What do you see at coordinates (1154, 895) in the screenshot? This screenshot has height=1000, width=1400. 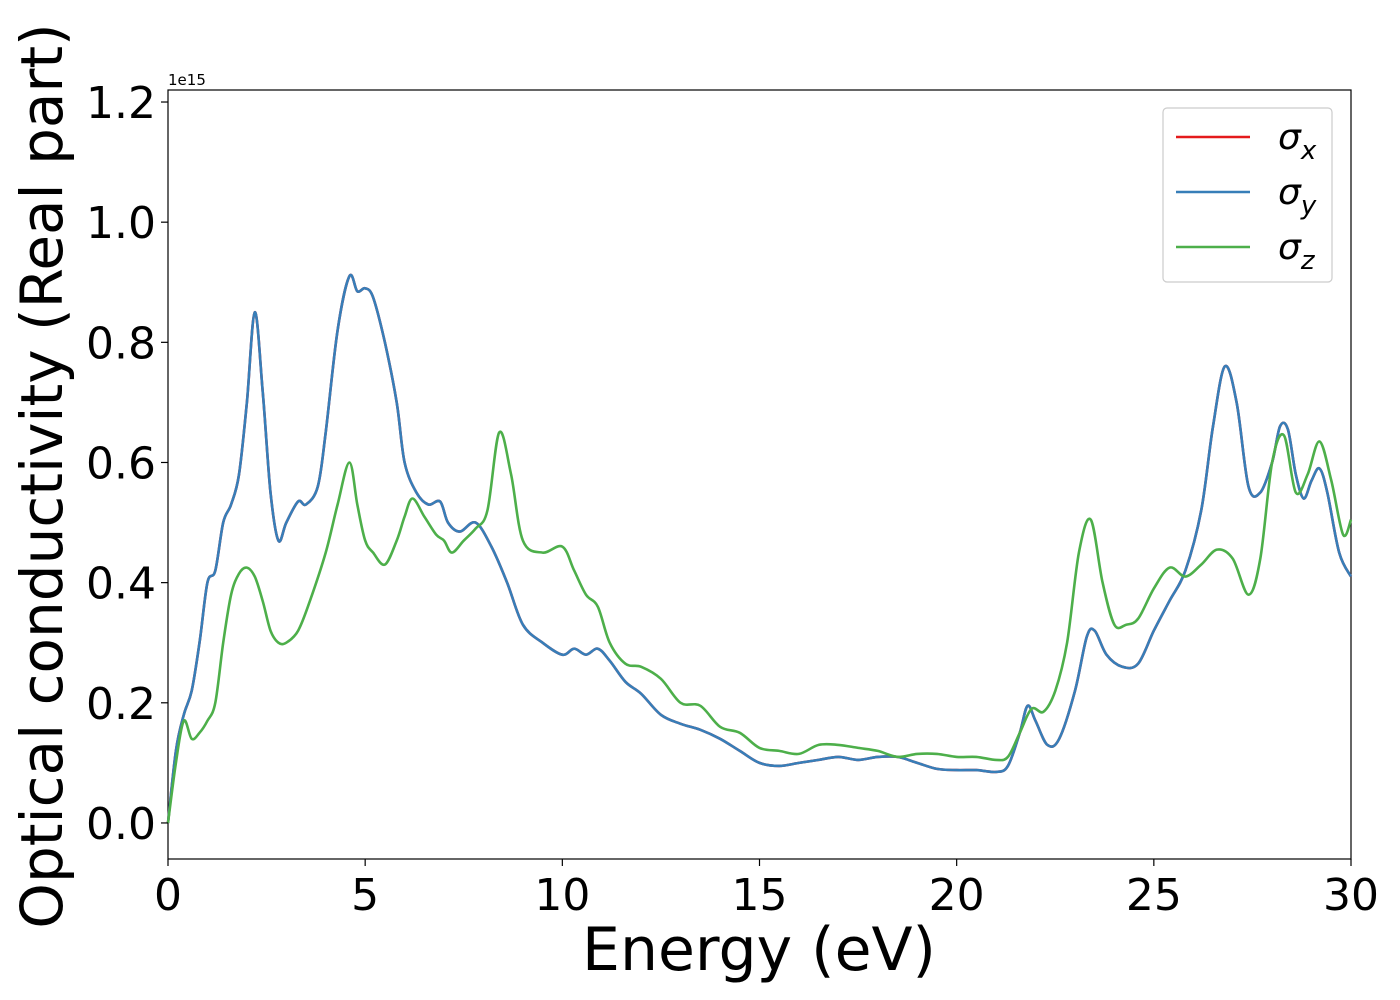 I see `x-tick-label: 25` at bounding box center [1154, 895].